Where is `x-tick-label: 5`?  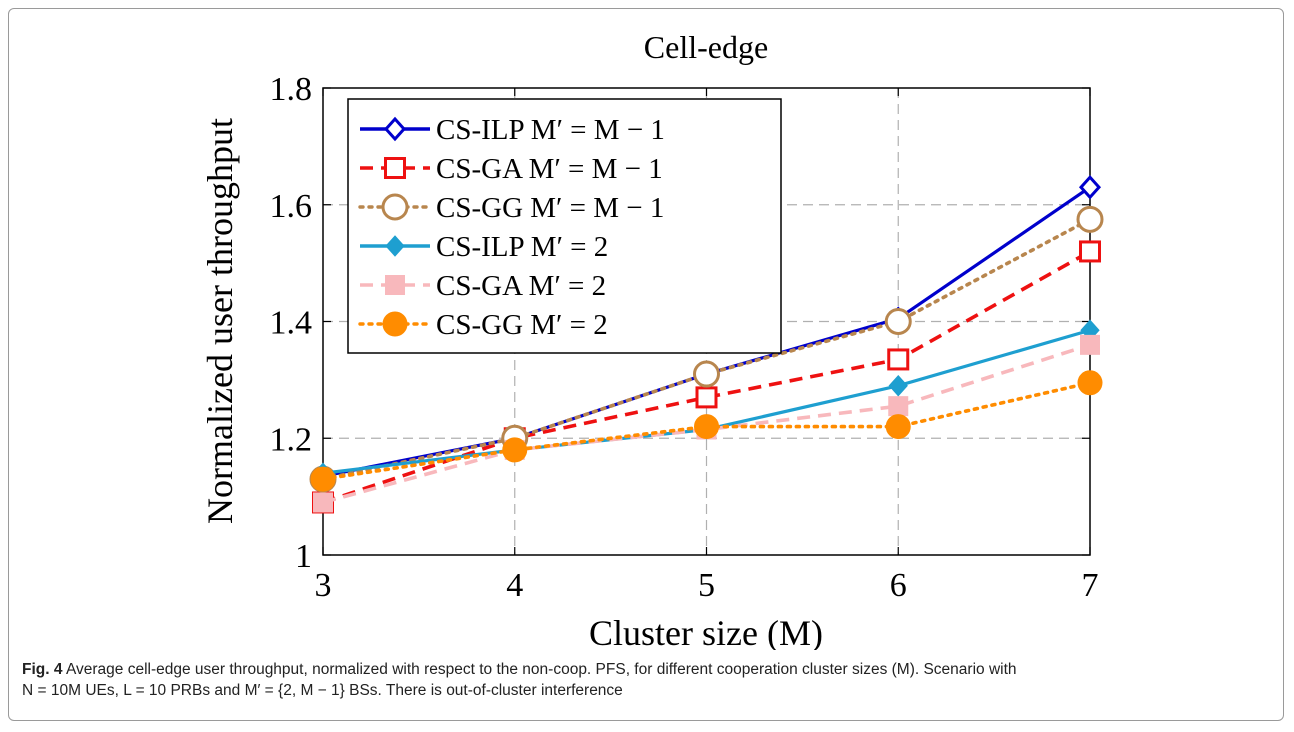
x-tick-label: 5 is located at coordinates (706, 585).